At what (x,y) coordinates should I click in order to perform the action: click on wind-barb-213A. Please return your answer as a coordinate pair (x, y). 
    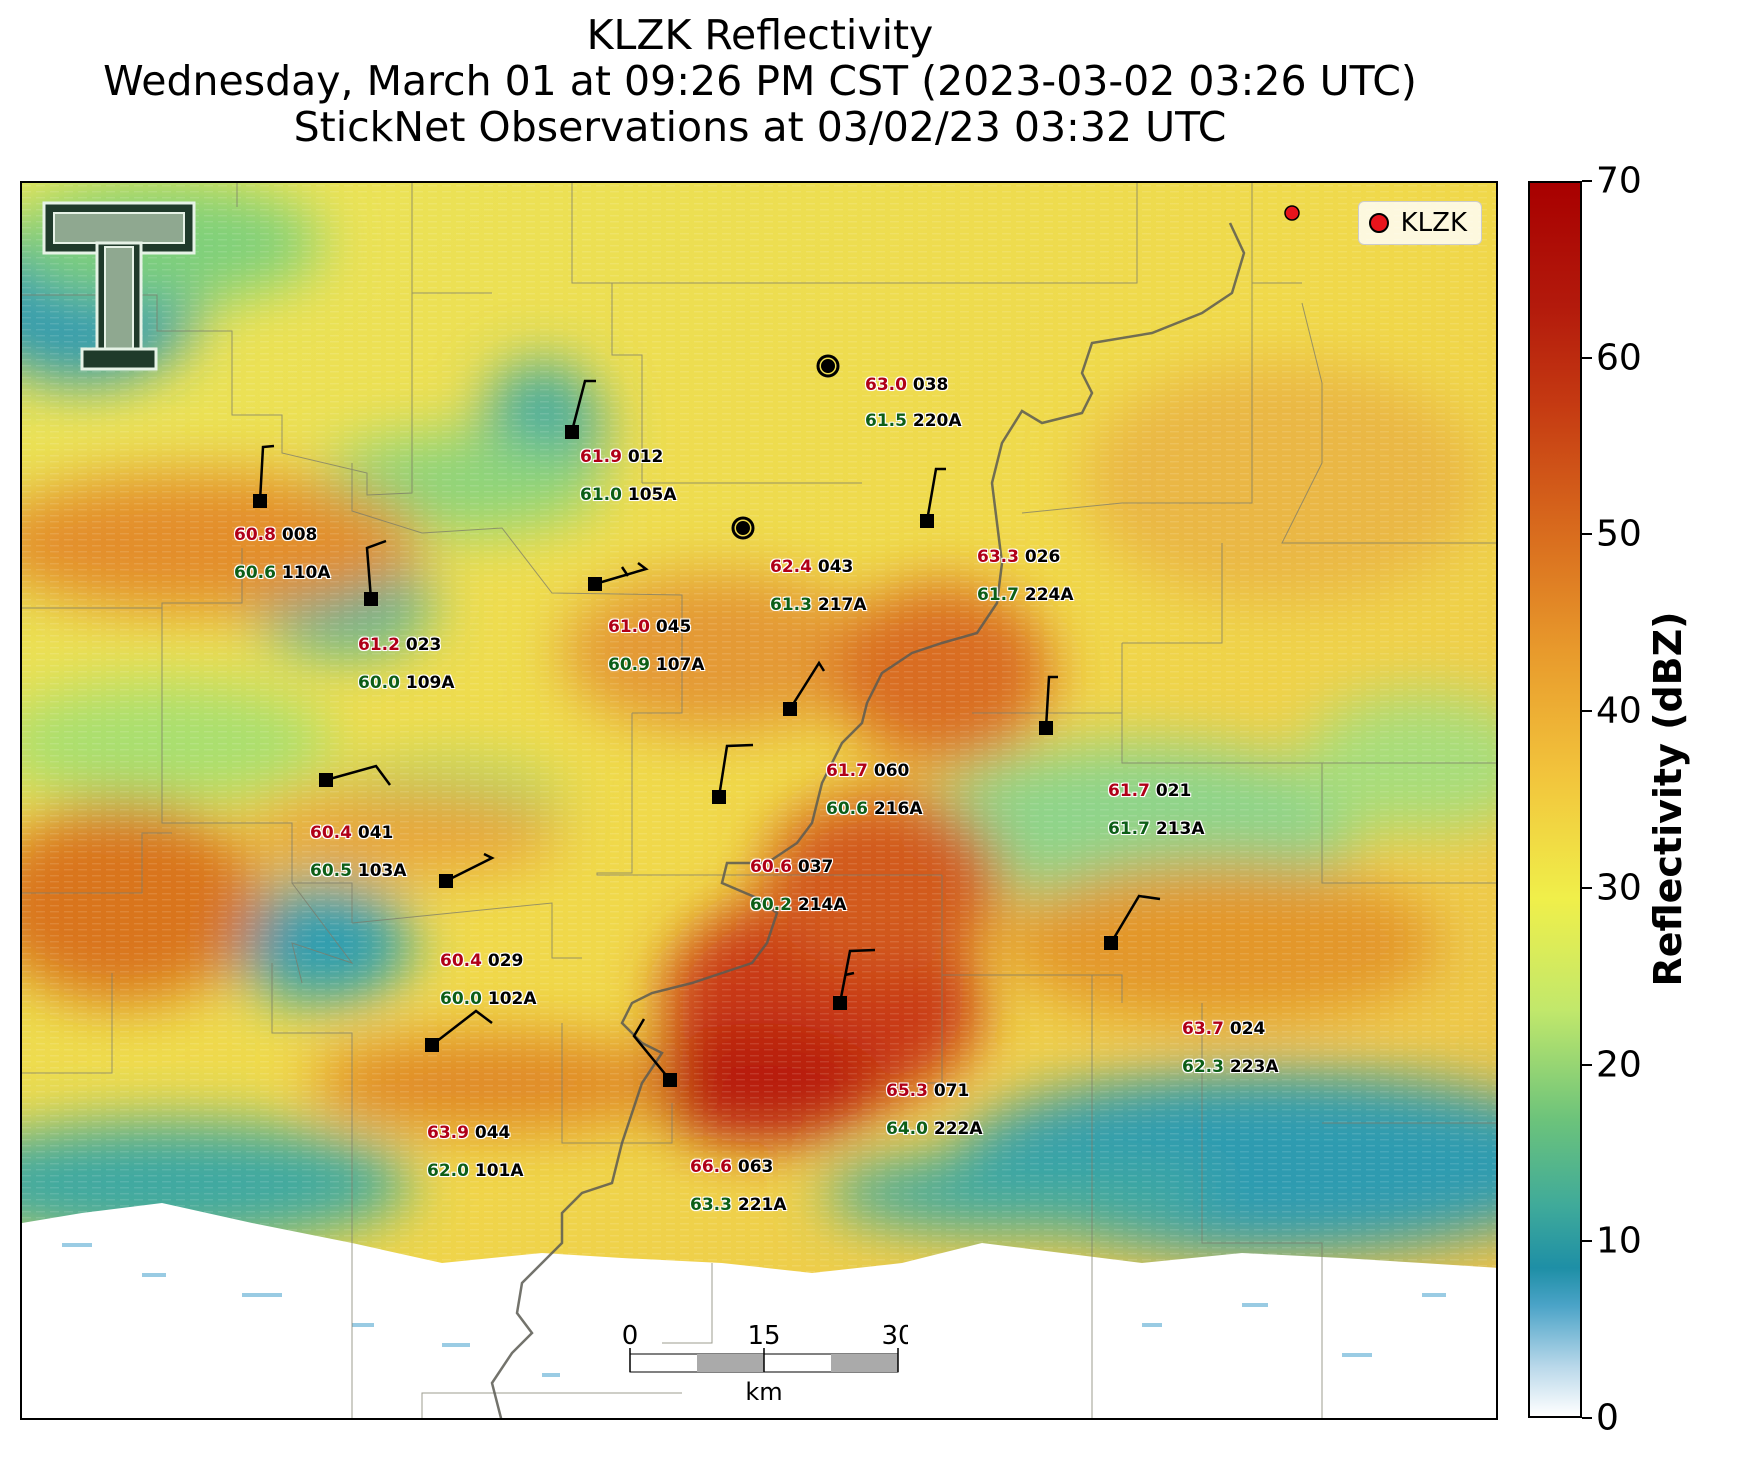
    Looking at the image, I should click on (1051, 702).